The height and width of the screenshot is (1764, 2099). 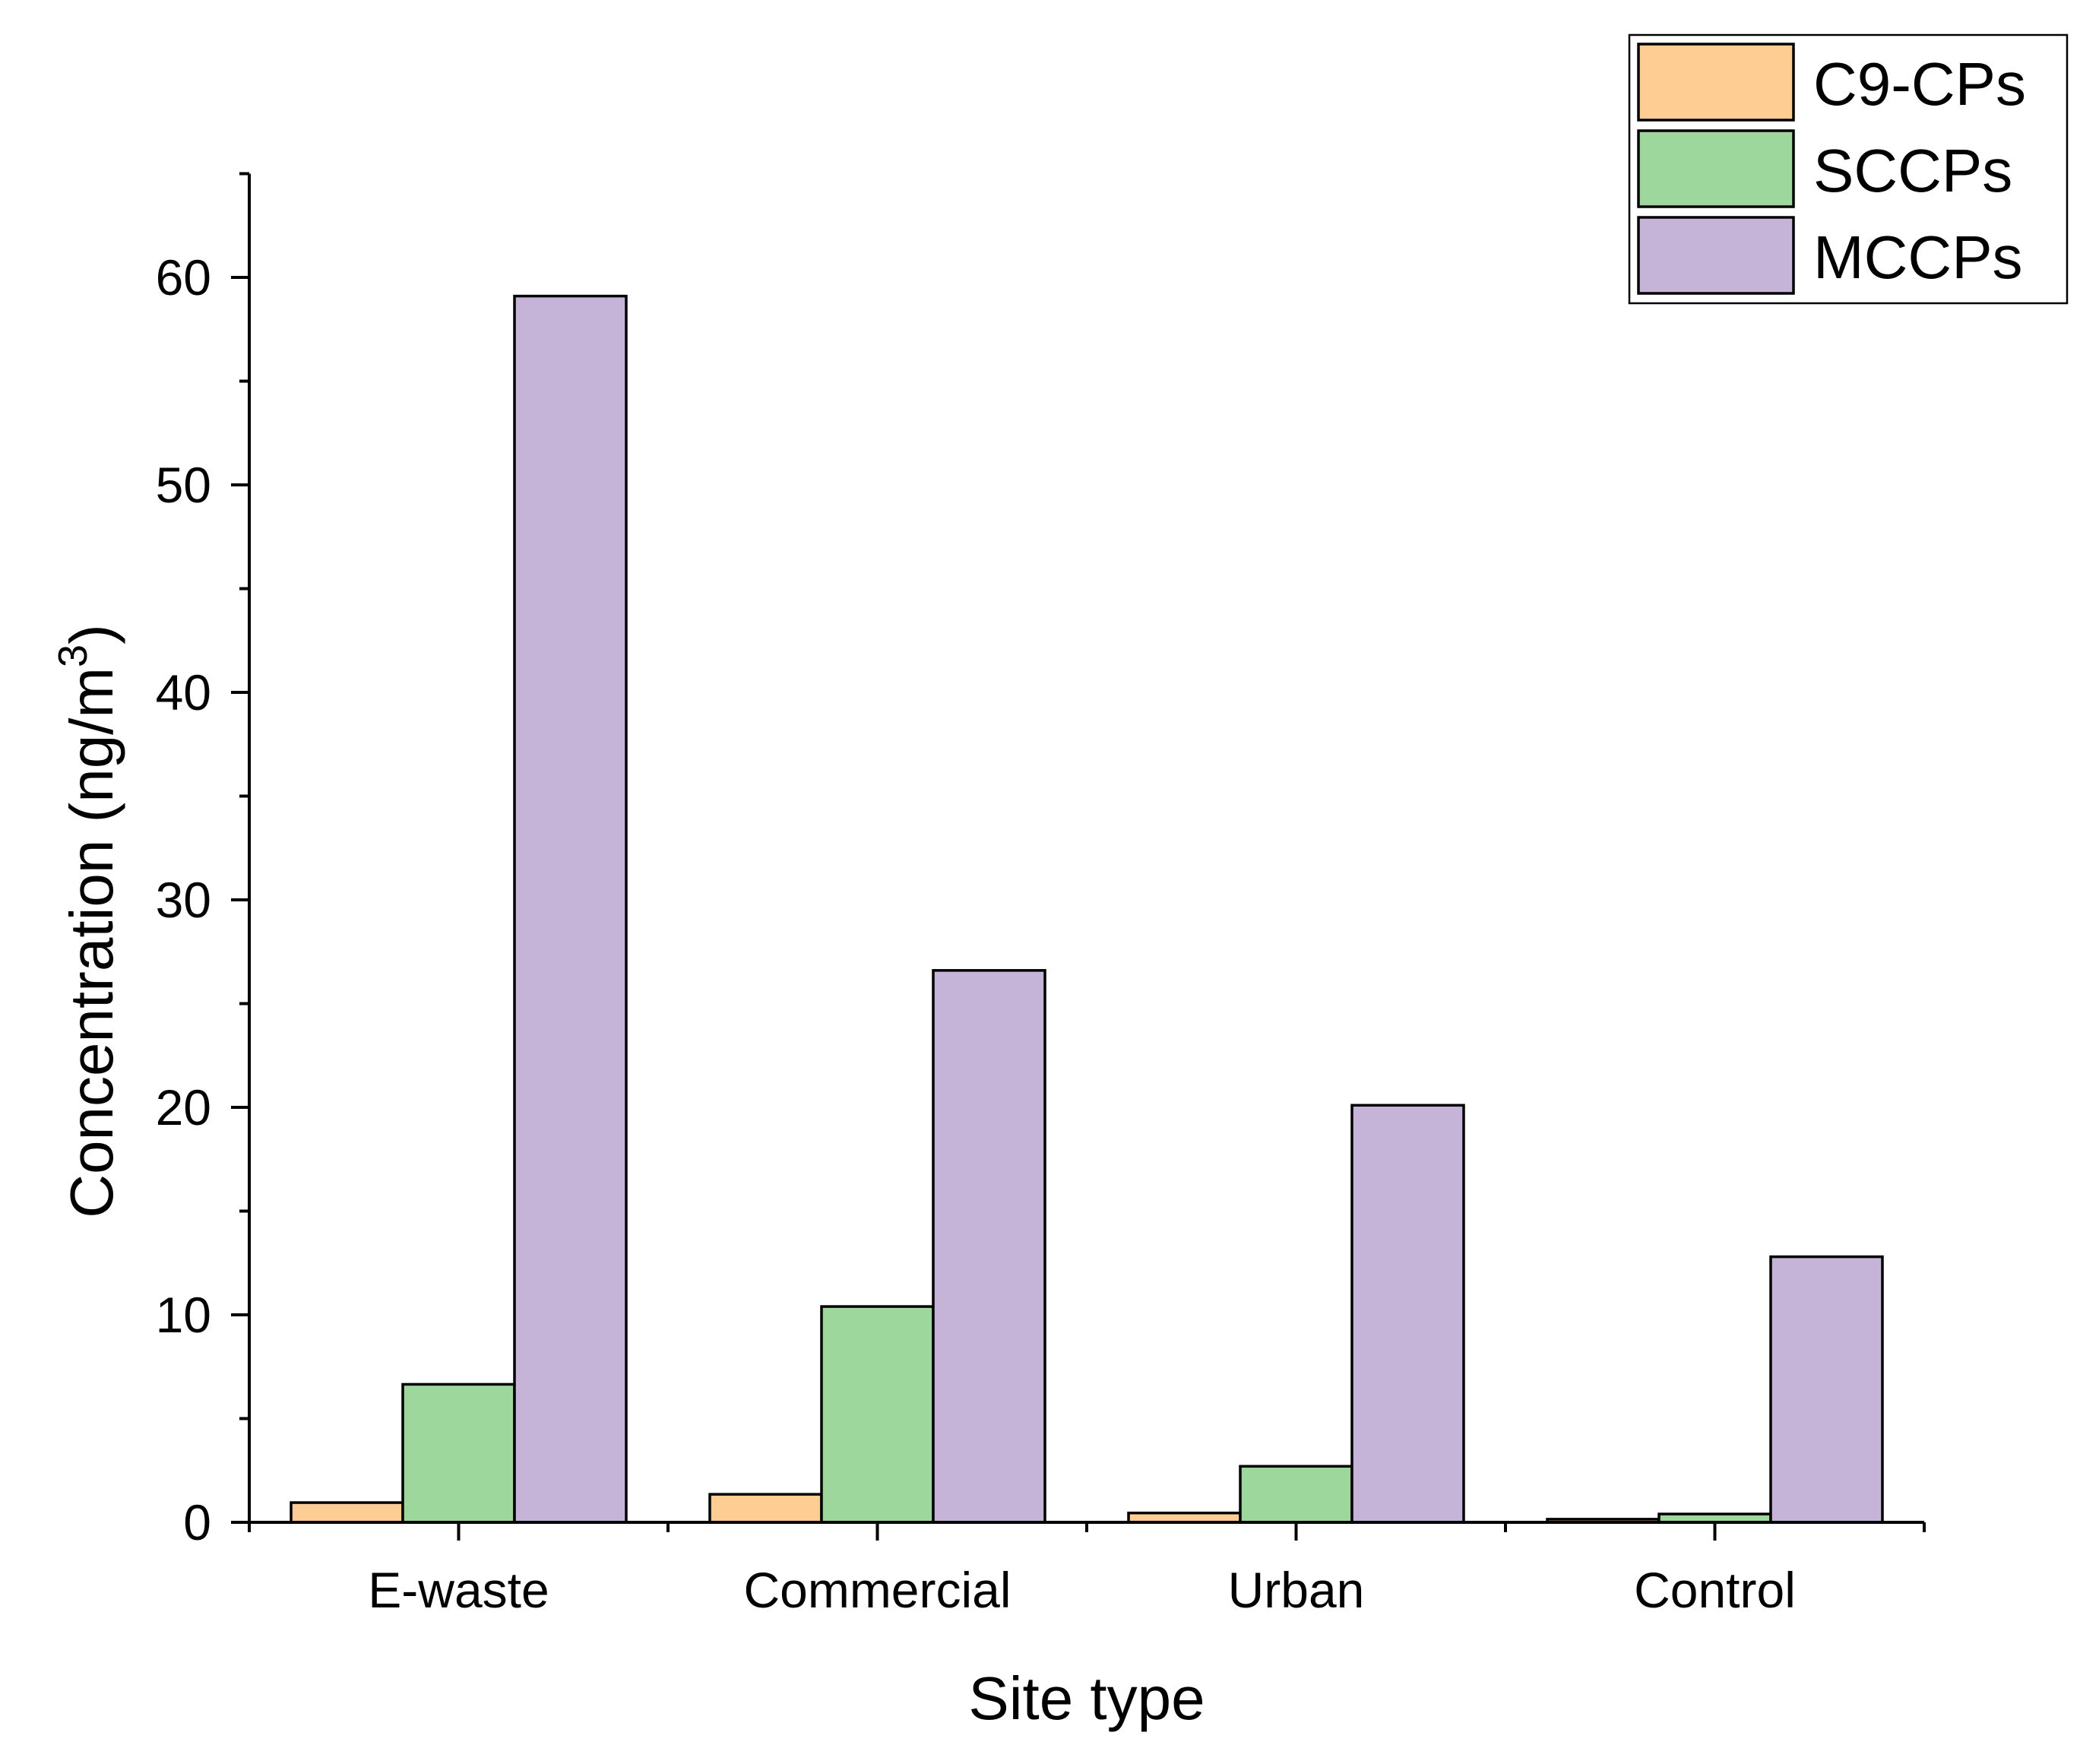 What do you see at coordinates (184, 277) in the screenshot?
I see `y-tick-label: 60` at bounding box center [184, 277].